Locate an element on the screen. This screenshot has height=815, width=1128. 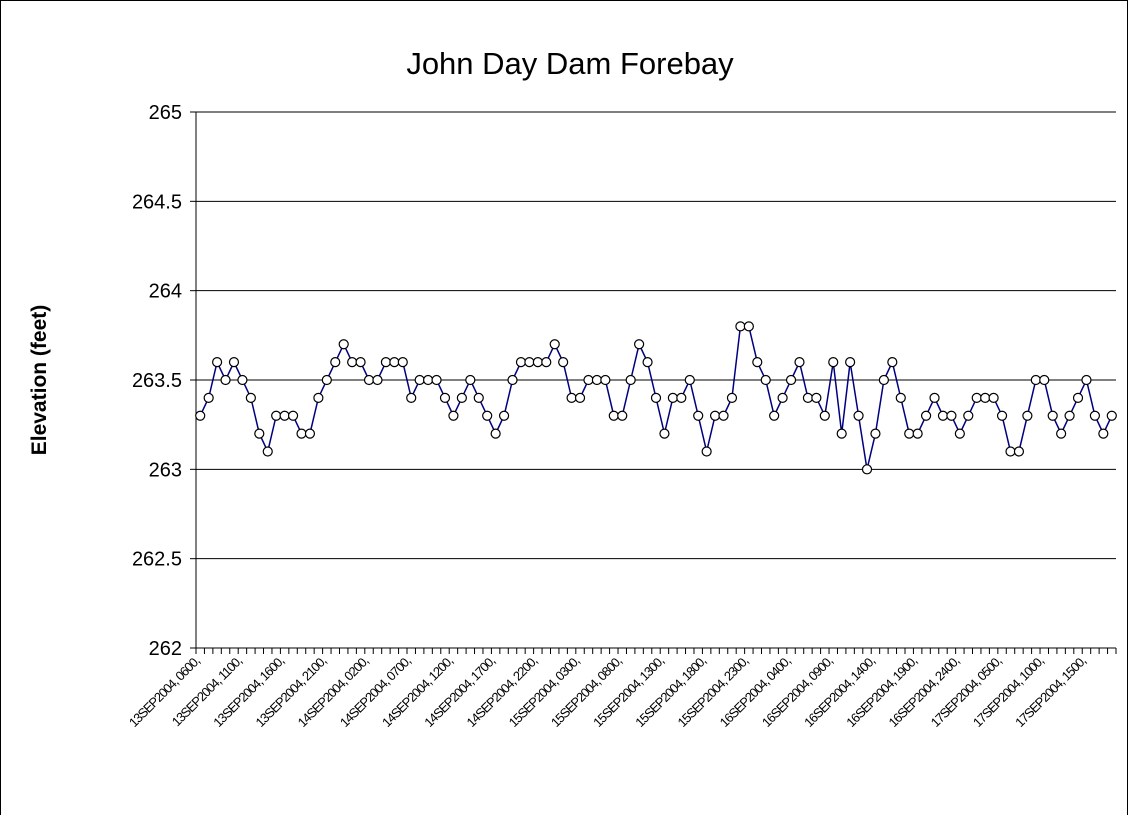
y-tick-label: 263 is located at coordinates (165, 470).